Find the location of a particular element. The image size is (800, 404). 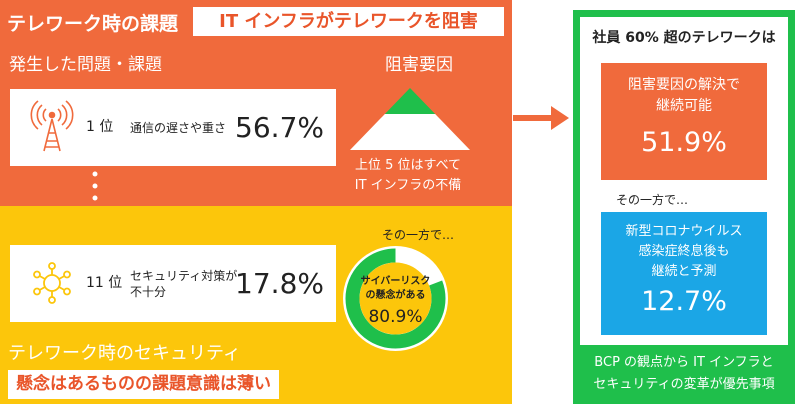

issues-title: テレワーク時の課題 is located at coordinates (93, 24).